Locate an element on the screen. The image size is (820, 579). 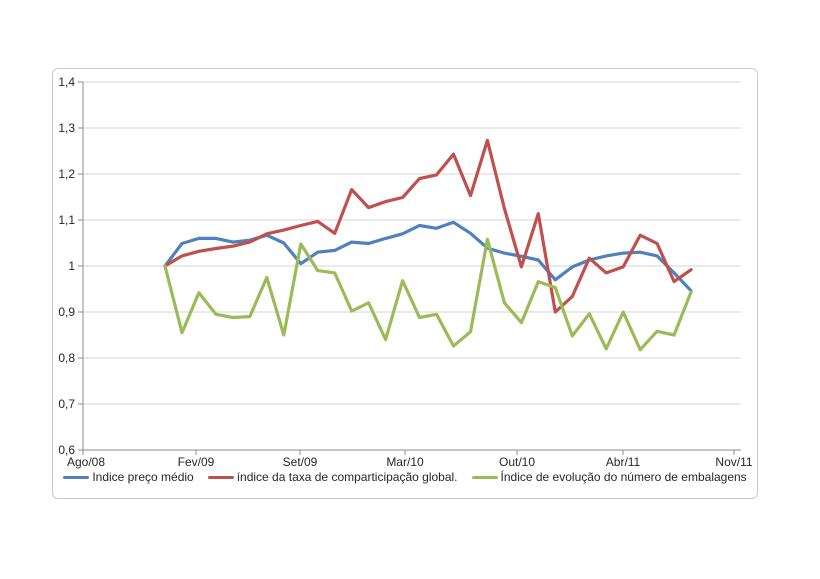
y-axis-label: 0,7 is located at coordinates (66, 404).